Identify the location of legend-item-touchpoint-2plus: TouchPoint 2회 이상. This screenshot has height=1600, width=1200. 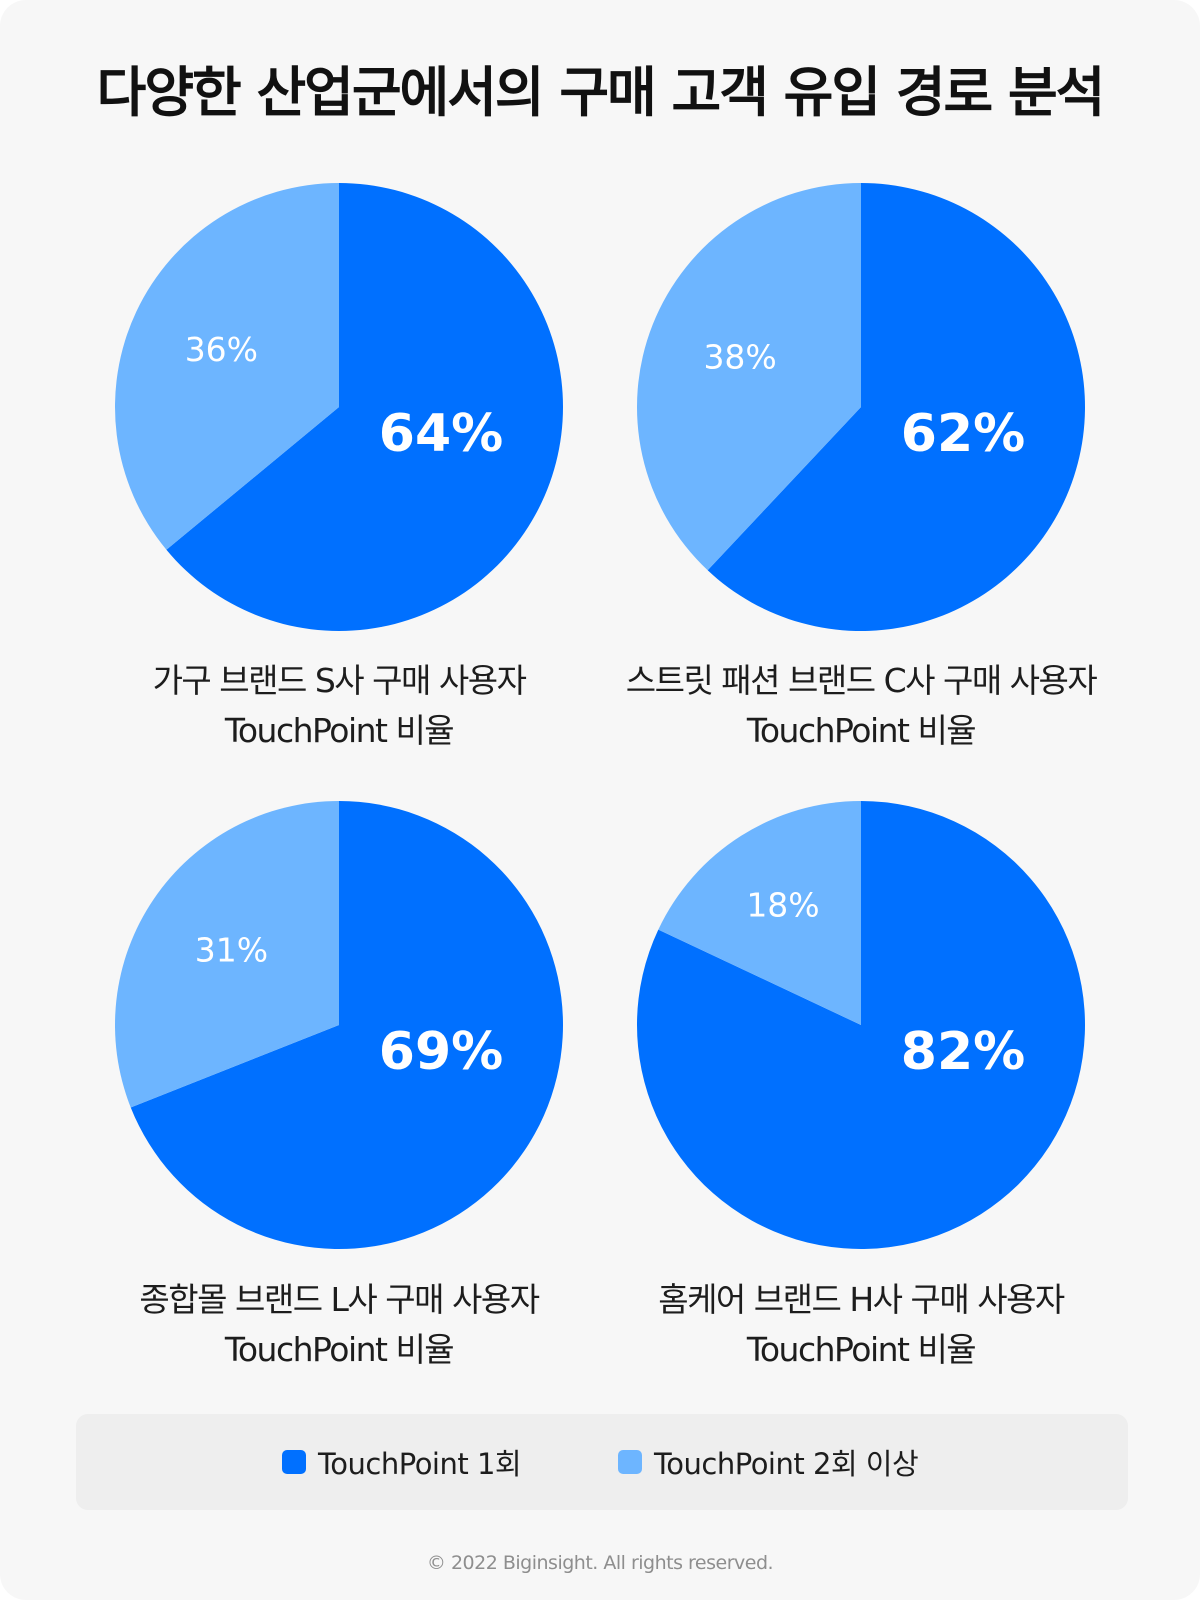
(768, 1462).